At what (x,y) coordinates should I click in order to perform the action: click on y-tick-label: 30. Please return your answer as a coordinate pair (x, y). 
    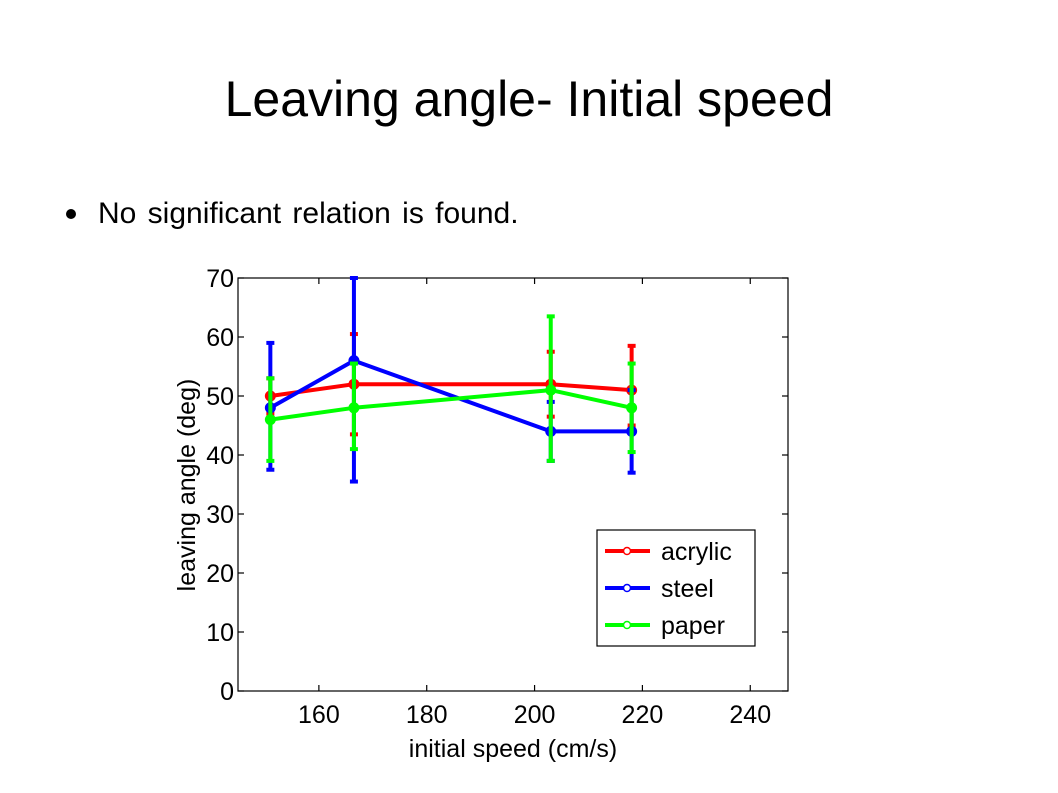
    Looking at the image, I should click on (220, 515).